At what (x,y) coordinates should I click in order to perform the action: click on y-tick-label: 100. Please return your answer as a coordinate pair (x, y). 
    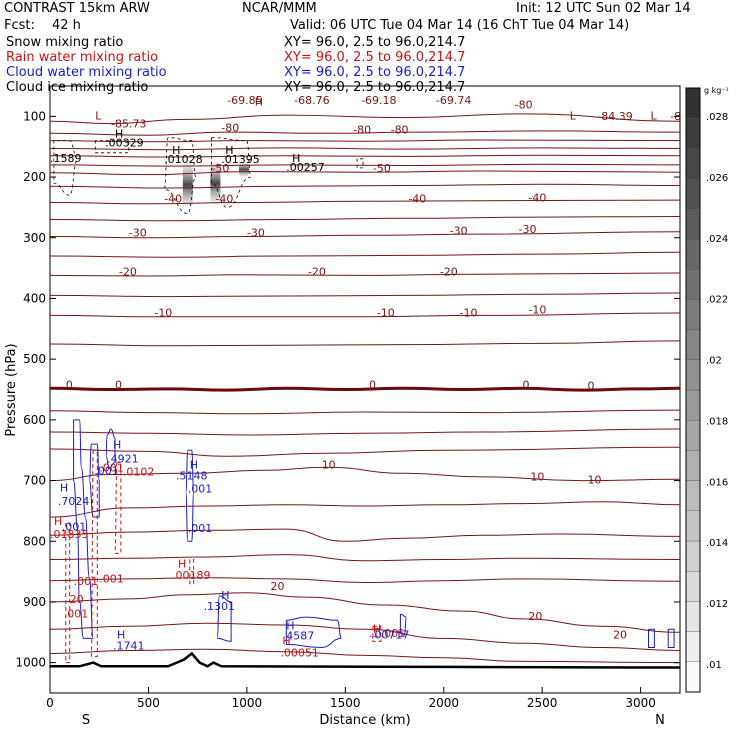
    Looking at the image, I should click on (34, 116).